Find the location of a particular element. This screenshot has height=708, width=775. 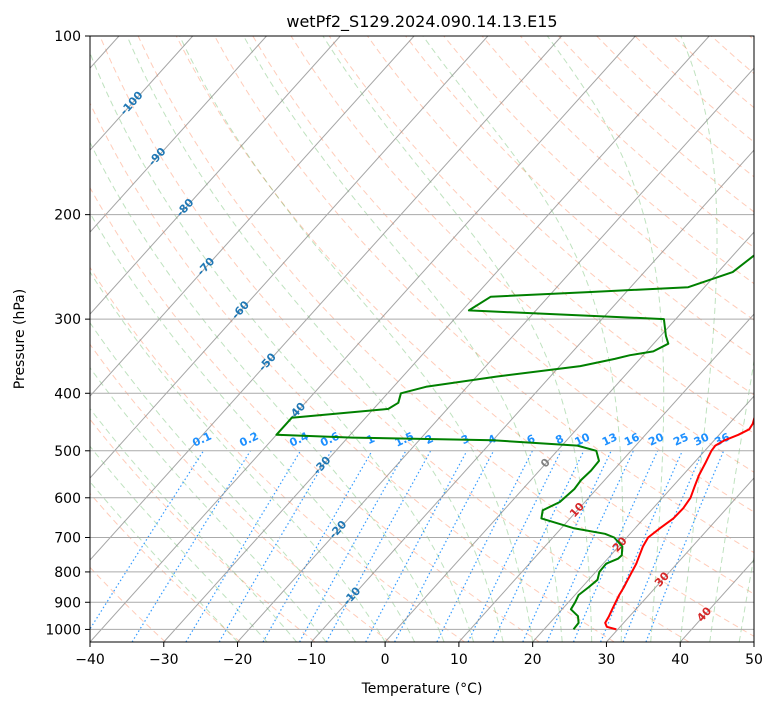

mixing-ratio-label: 0.6 is located at coordinates (329, 439).